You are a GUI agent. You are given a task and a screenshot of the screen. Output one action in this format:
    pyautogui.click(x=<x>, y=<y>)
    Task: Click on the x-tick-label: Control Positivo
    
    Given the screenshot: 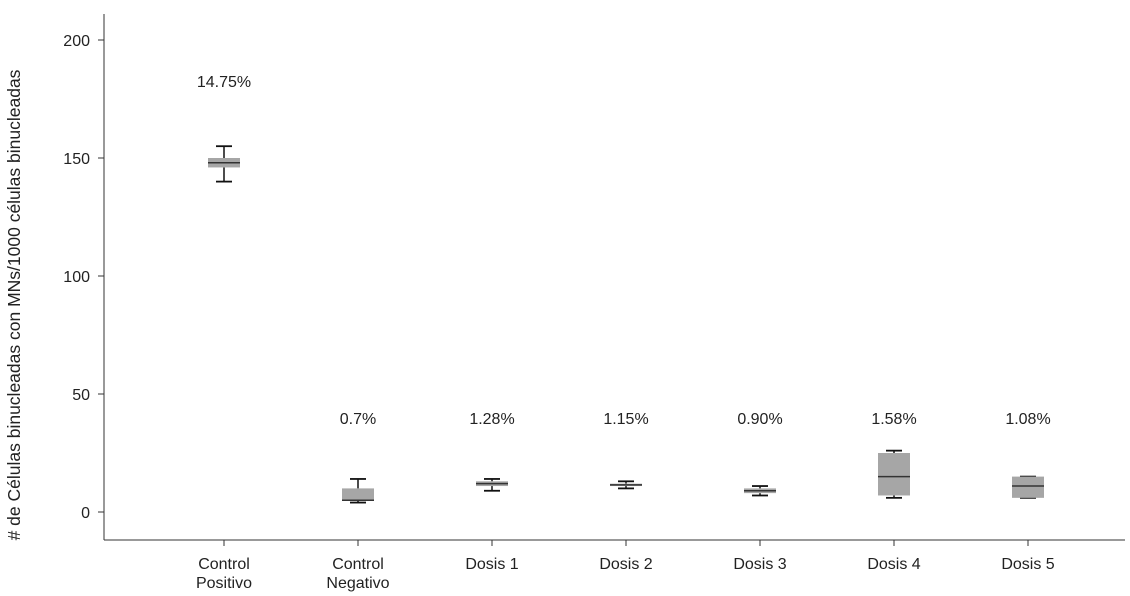 What is the action you would take?
    pyautogui.click(x=224, y=574)
    